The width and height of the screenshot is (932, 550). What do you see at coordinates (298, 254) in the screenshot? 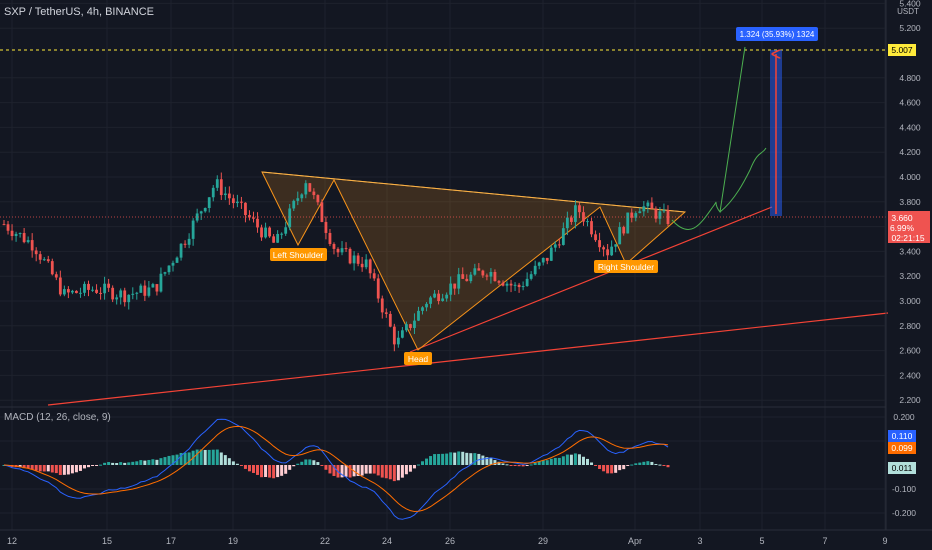
I see `label-left-shoulder: Left Shoulder` at bounding box center [298, 254].